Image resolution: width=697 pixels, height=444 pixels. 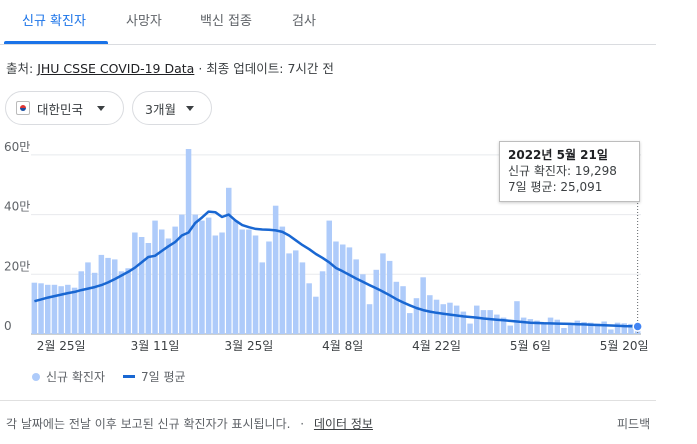 I want to click on legend-line-swatch, so click(x=129, y=376).